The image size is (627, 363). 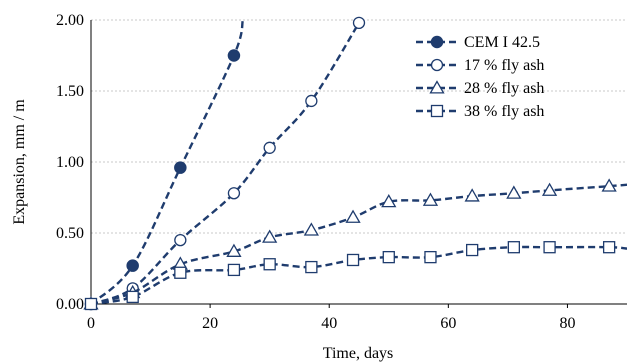 I want to click on legend-label-3: 38 % fly ash, so click(x=504, y=111).